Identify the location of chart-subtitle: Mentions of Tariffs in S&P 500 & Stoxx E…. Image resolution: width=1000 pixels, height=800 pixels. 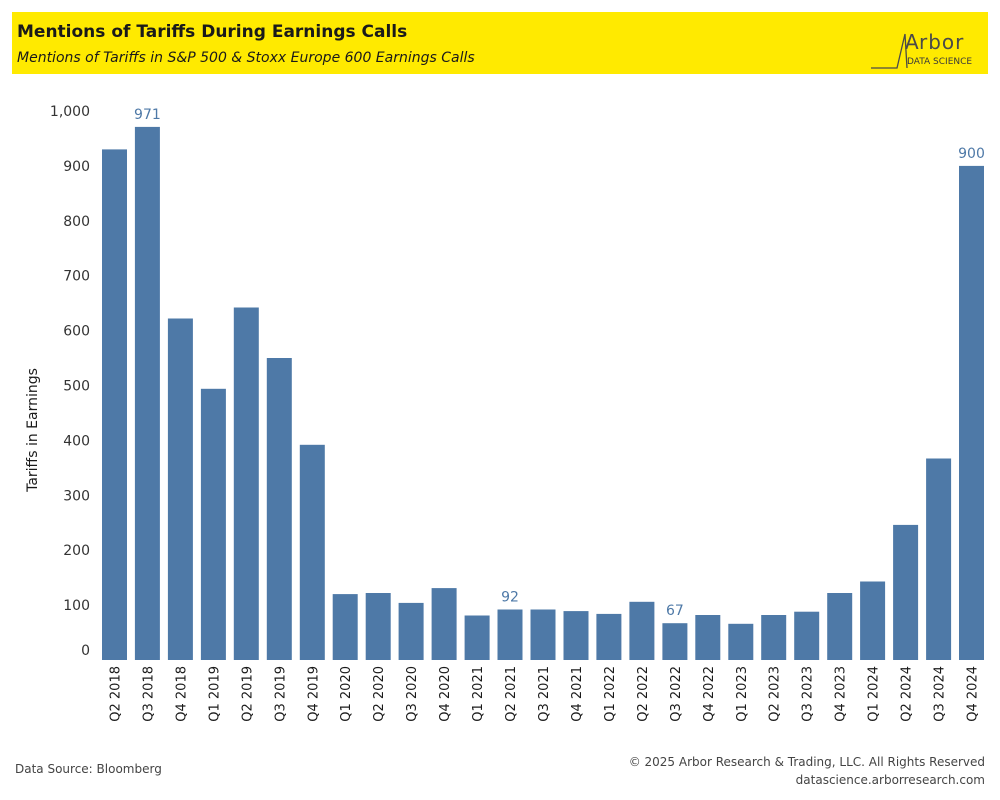
(246, 58).